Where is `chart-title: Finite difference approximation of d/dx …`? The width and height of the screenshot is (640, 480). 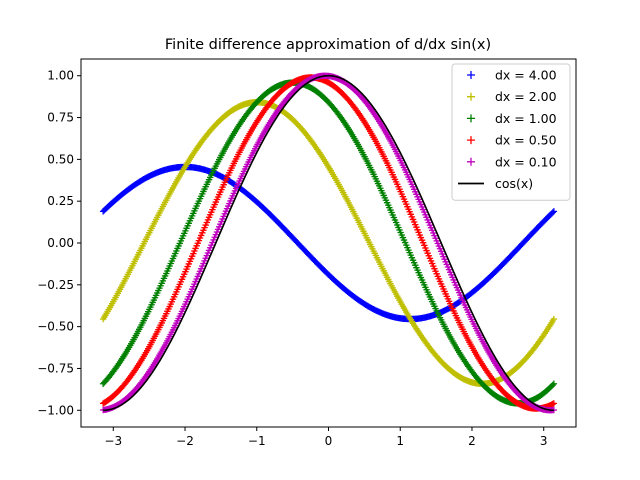 chart-title: Finite difference approximation of d/dx … is located at coordinates (328, 45).